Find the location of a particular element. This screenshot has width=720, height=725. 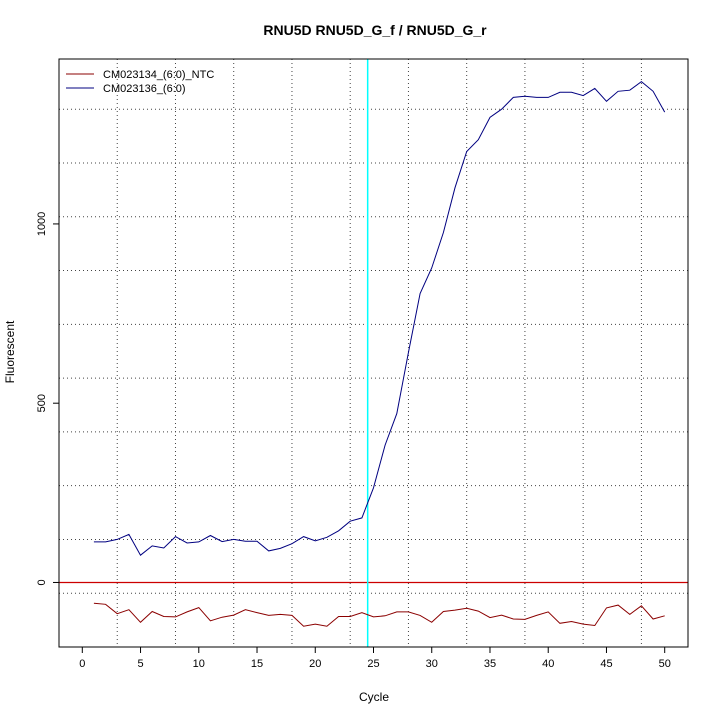

y-axis: 0 500 1000 is located at coordinates (47, 399).